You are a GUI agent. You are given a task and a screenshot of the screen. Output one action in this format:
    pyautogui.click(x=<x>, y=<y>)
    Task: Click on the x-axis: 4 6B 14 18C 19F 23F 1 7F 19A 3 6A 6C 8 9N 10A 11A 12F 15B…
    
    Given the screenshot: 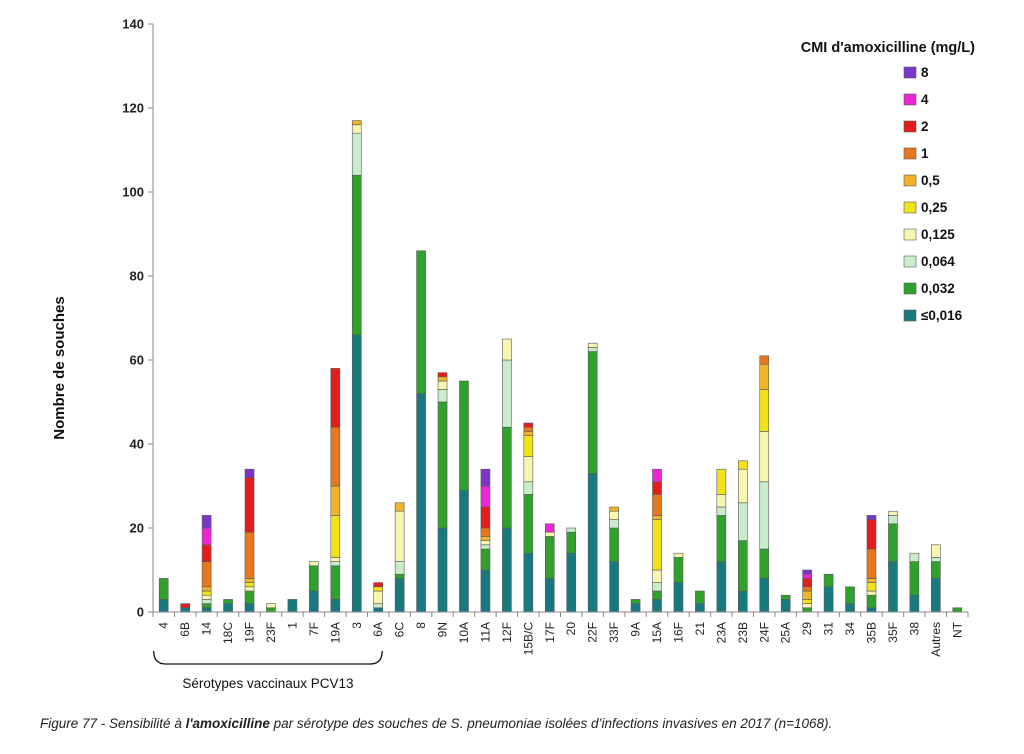 What is the action you would take?
    pyautogui.click(x=560, y=634)
    